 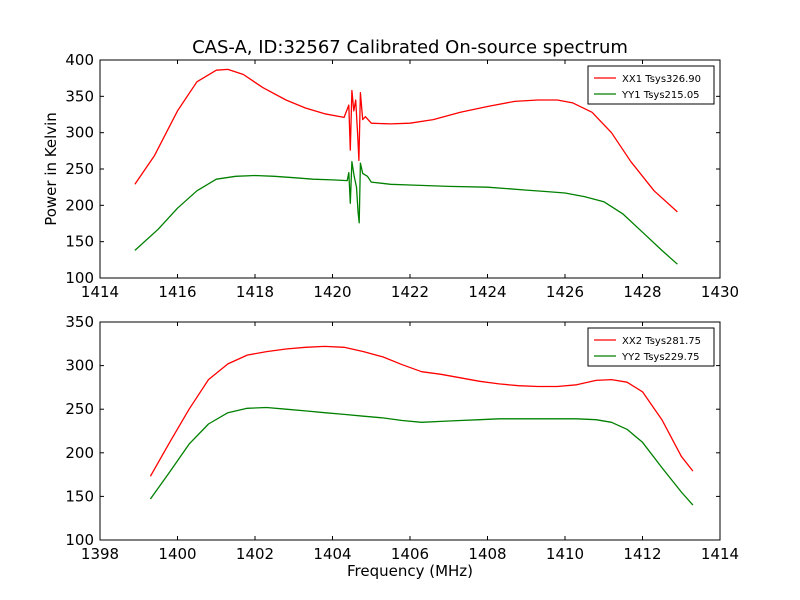 I want to click on top-legend: XX1 Tsys326.90 YY1 Tsys215.05, so click(x=651, y=85).